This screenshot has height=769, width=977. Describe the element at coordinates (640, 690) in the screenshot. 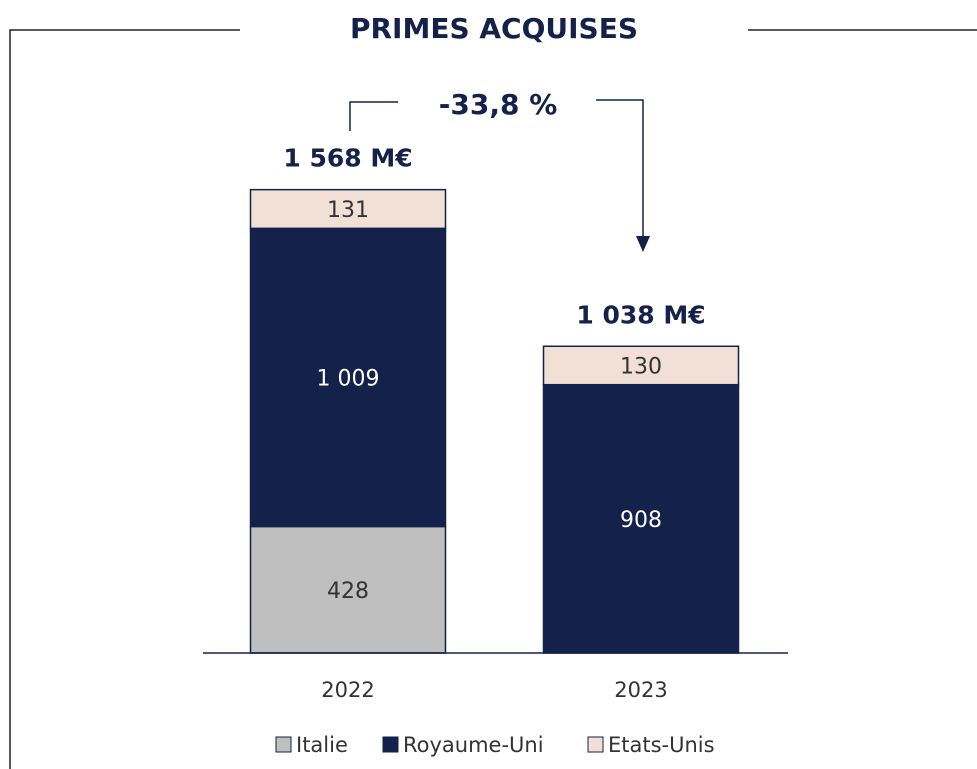

I see `x-tick-label: 2023` at that location.